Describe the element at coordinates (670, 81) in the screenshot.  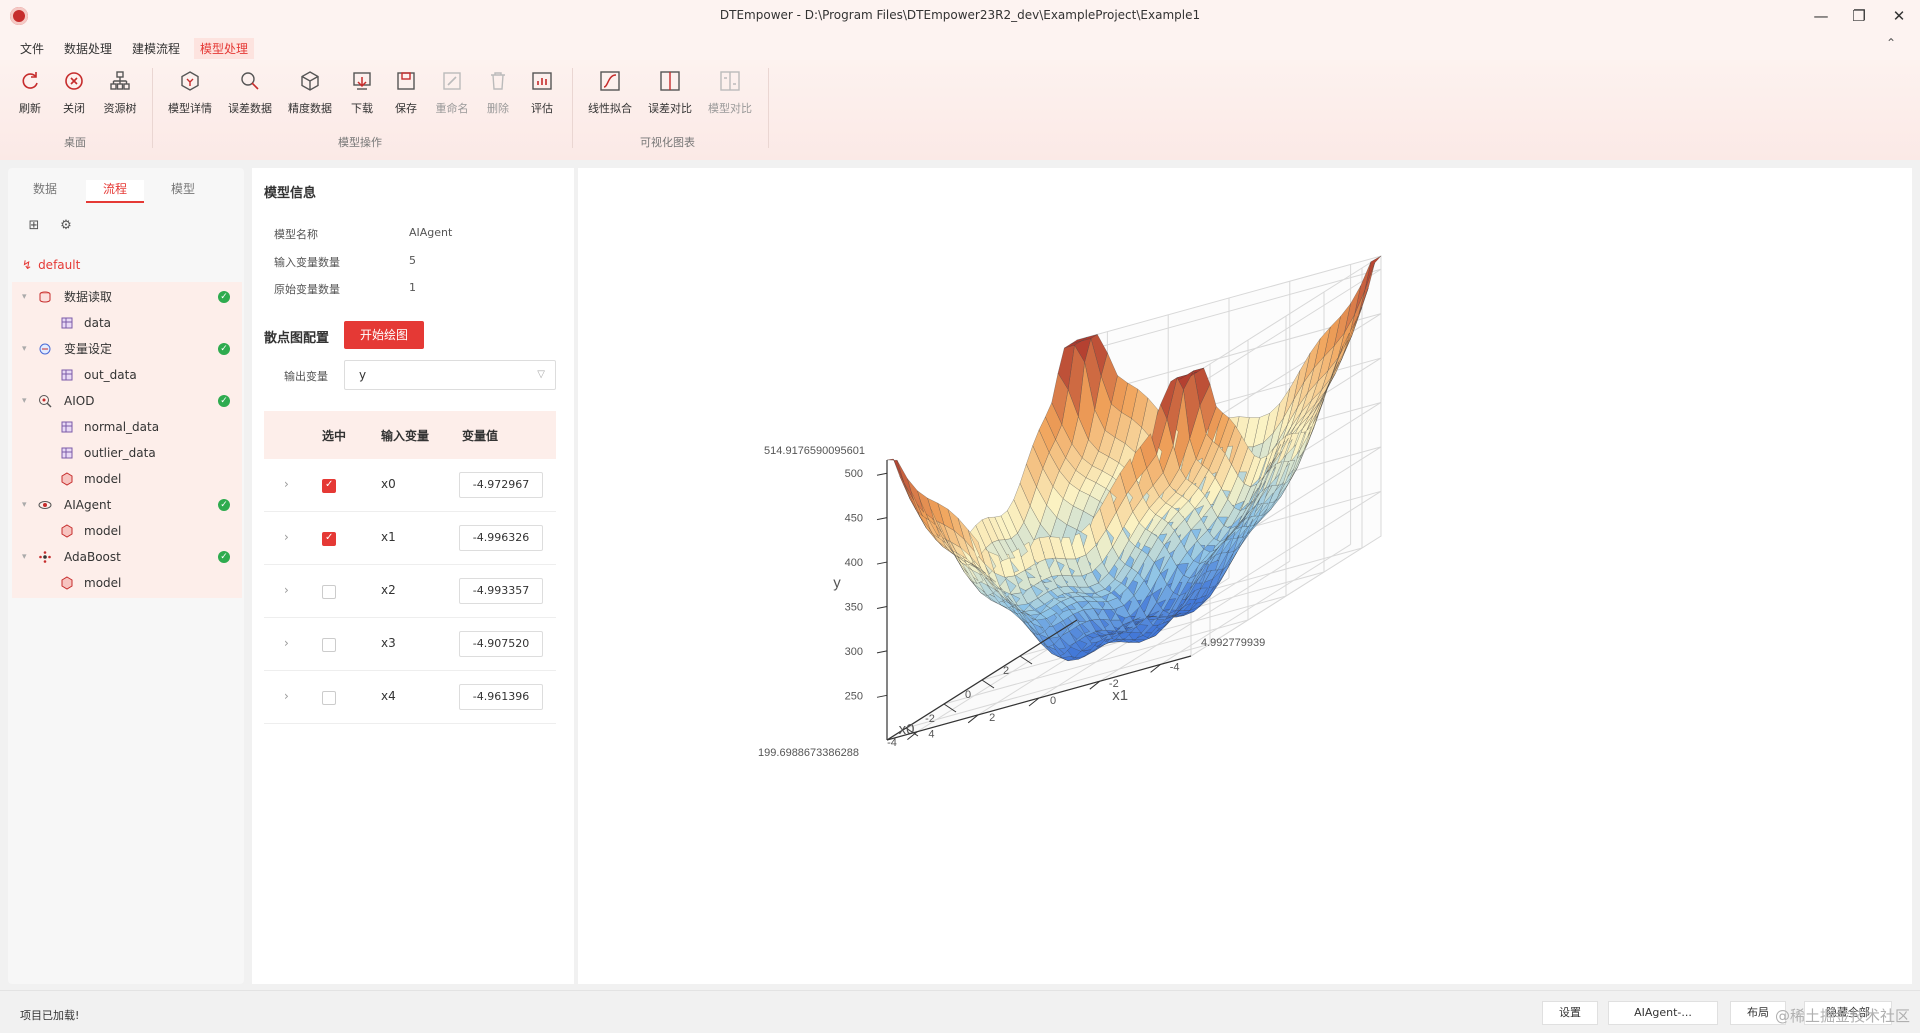
I see `error-compare-icon` at that location.